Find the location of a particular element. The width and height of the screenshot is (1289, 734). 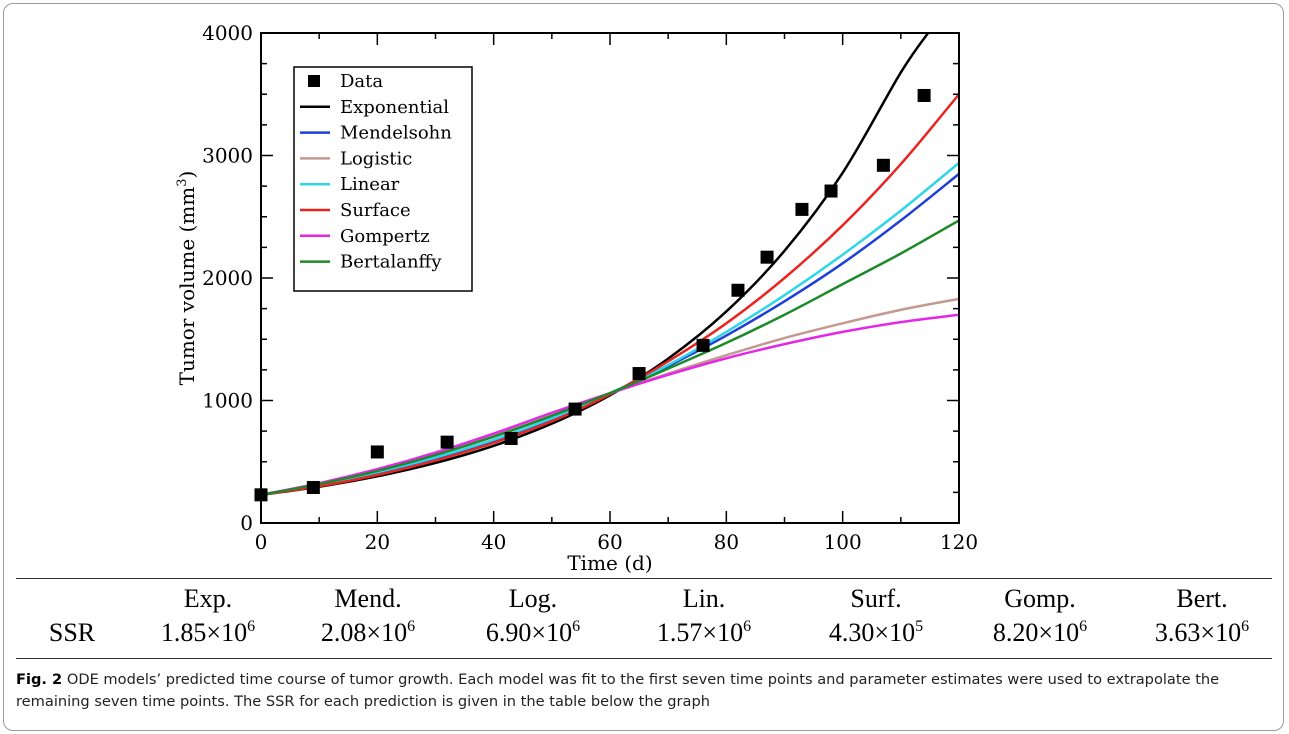

y-tick-label: 3000 is located at coordinates (227, 156).